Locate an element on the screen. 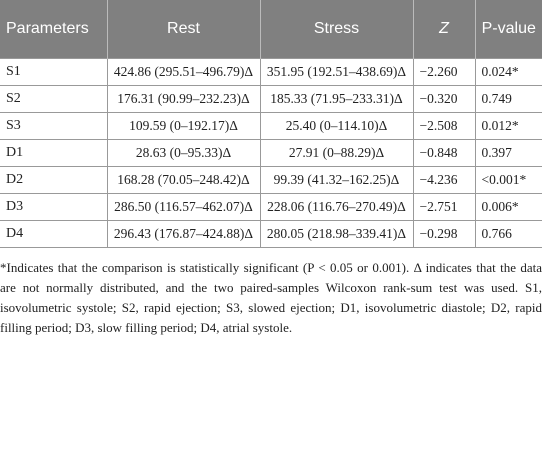  table-cell: −2.751 is located at coordinates (443, 207).